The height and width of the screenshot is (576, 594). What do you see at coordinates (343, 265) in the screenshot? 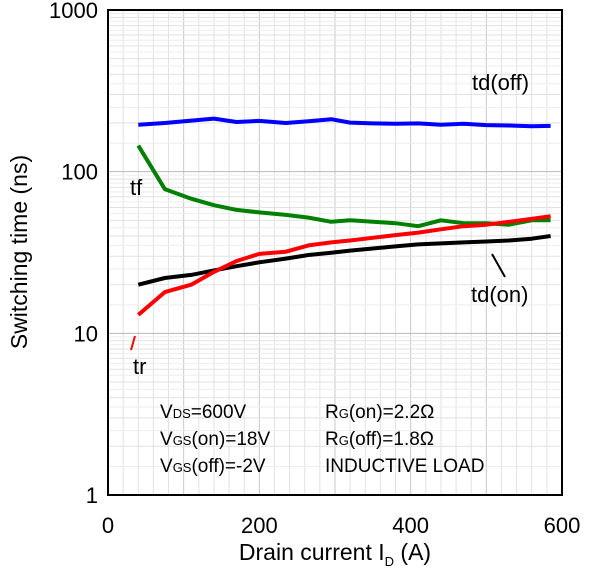
I see `series-line-tr` at bounding box center [343, 265].